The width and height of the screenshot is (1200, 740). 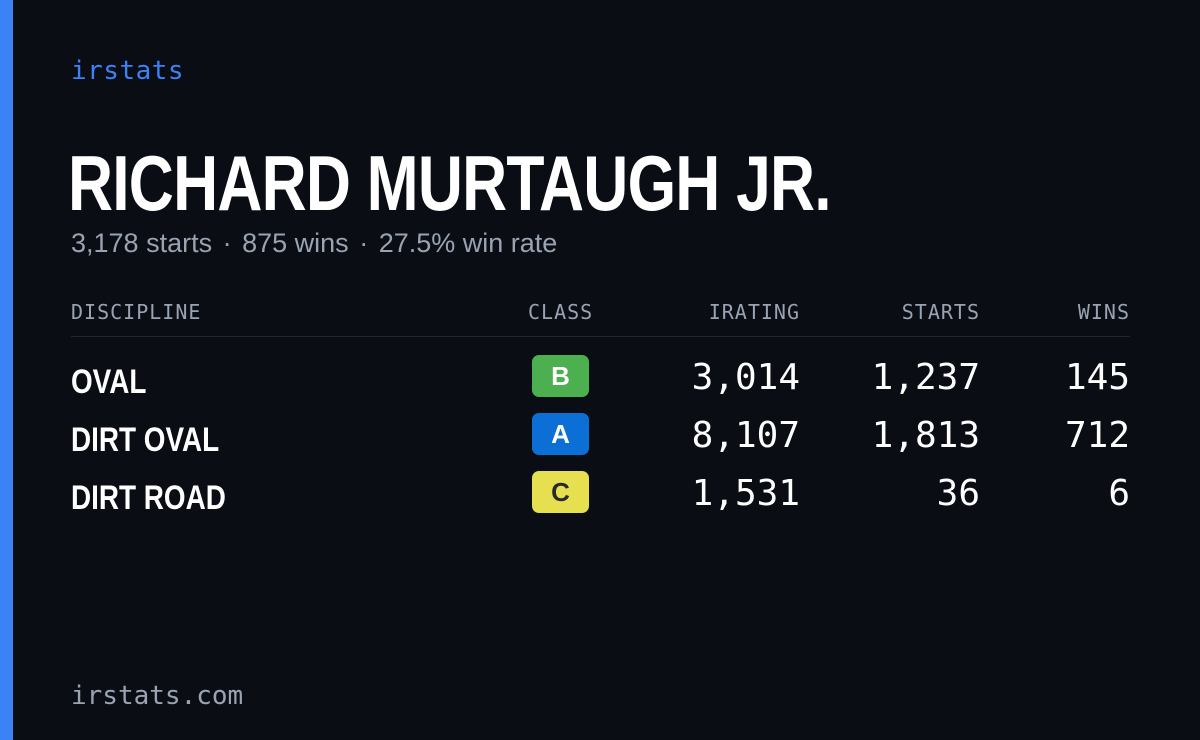 I want to click on summary-wins: 875 wins, so click(x=295, y=243).